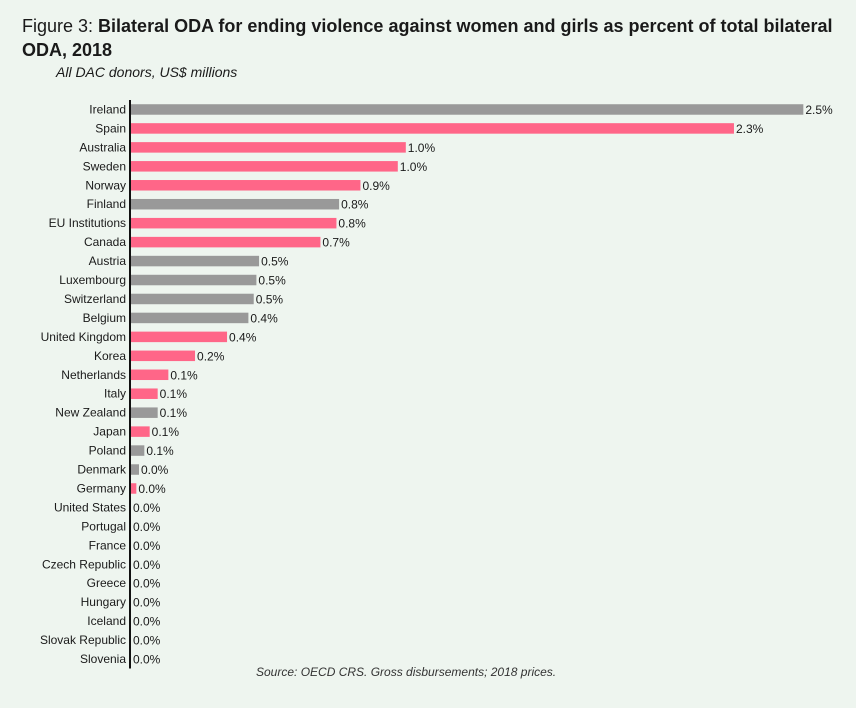 The height and width of the screenshot is (708, 856). Describe the element at coordinates (160, 451) in the screenshot. I see `value-label-poland: 0.1%` at that location.